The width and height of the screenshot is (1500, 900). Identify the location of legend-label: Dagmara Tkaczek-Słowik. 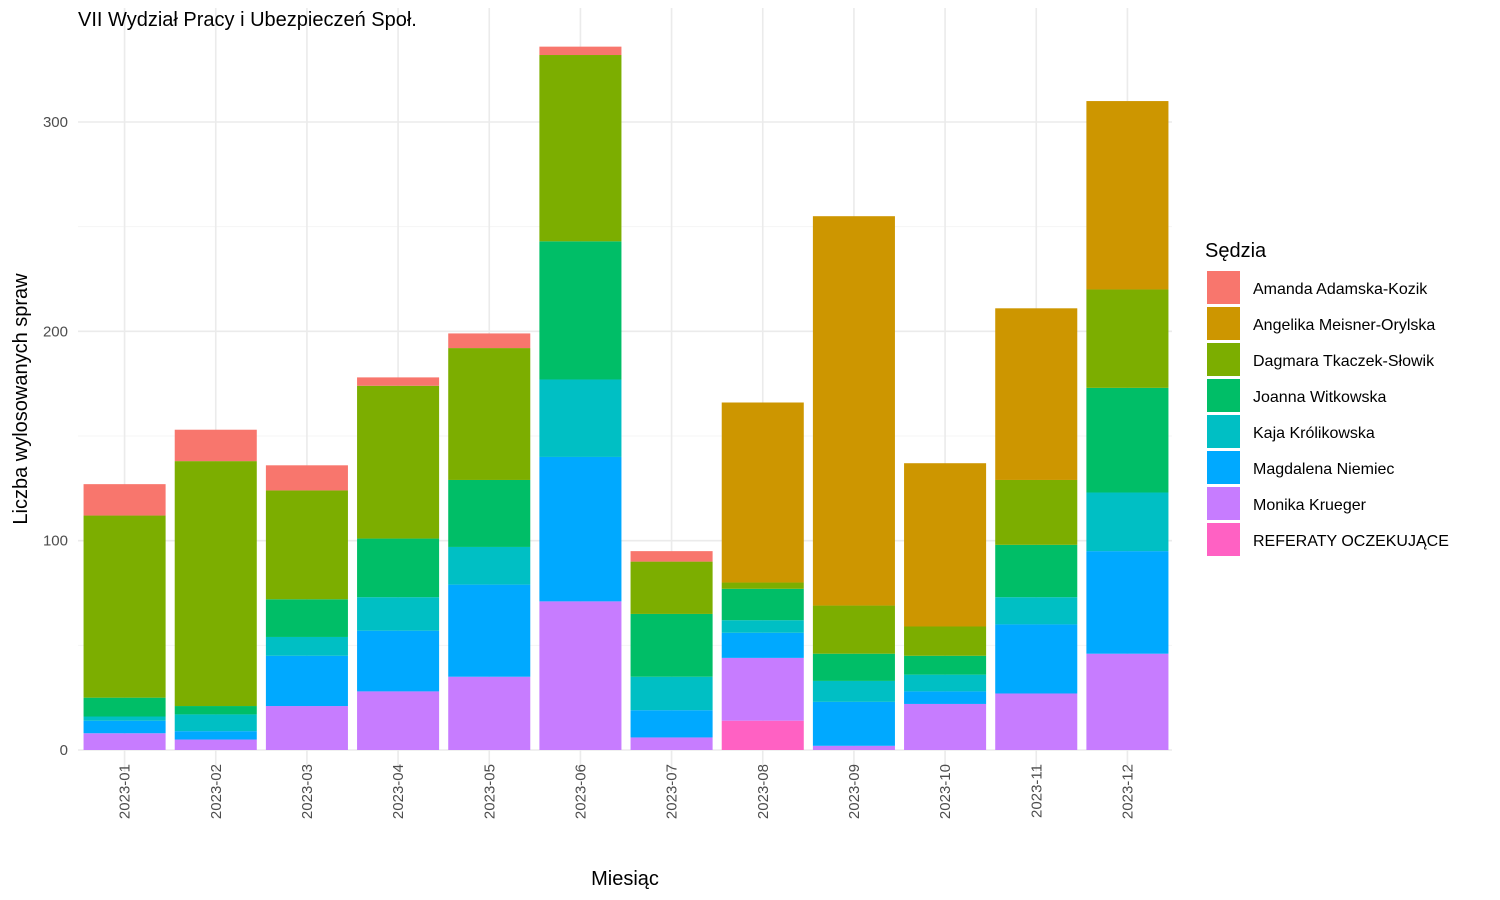
(1344, 361).